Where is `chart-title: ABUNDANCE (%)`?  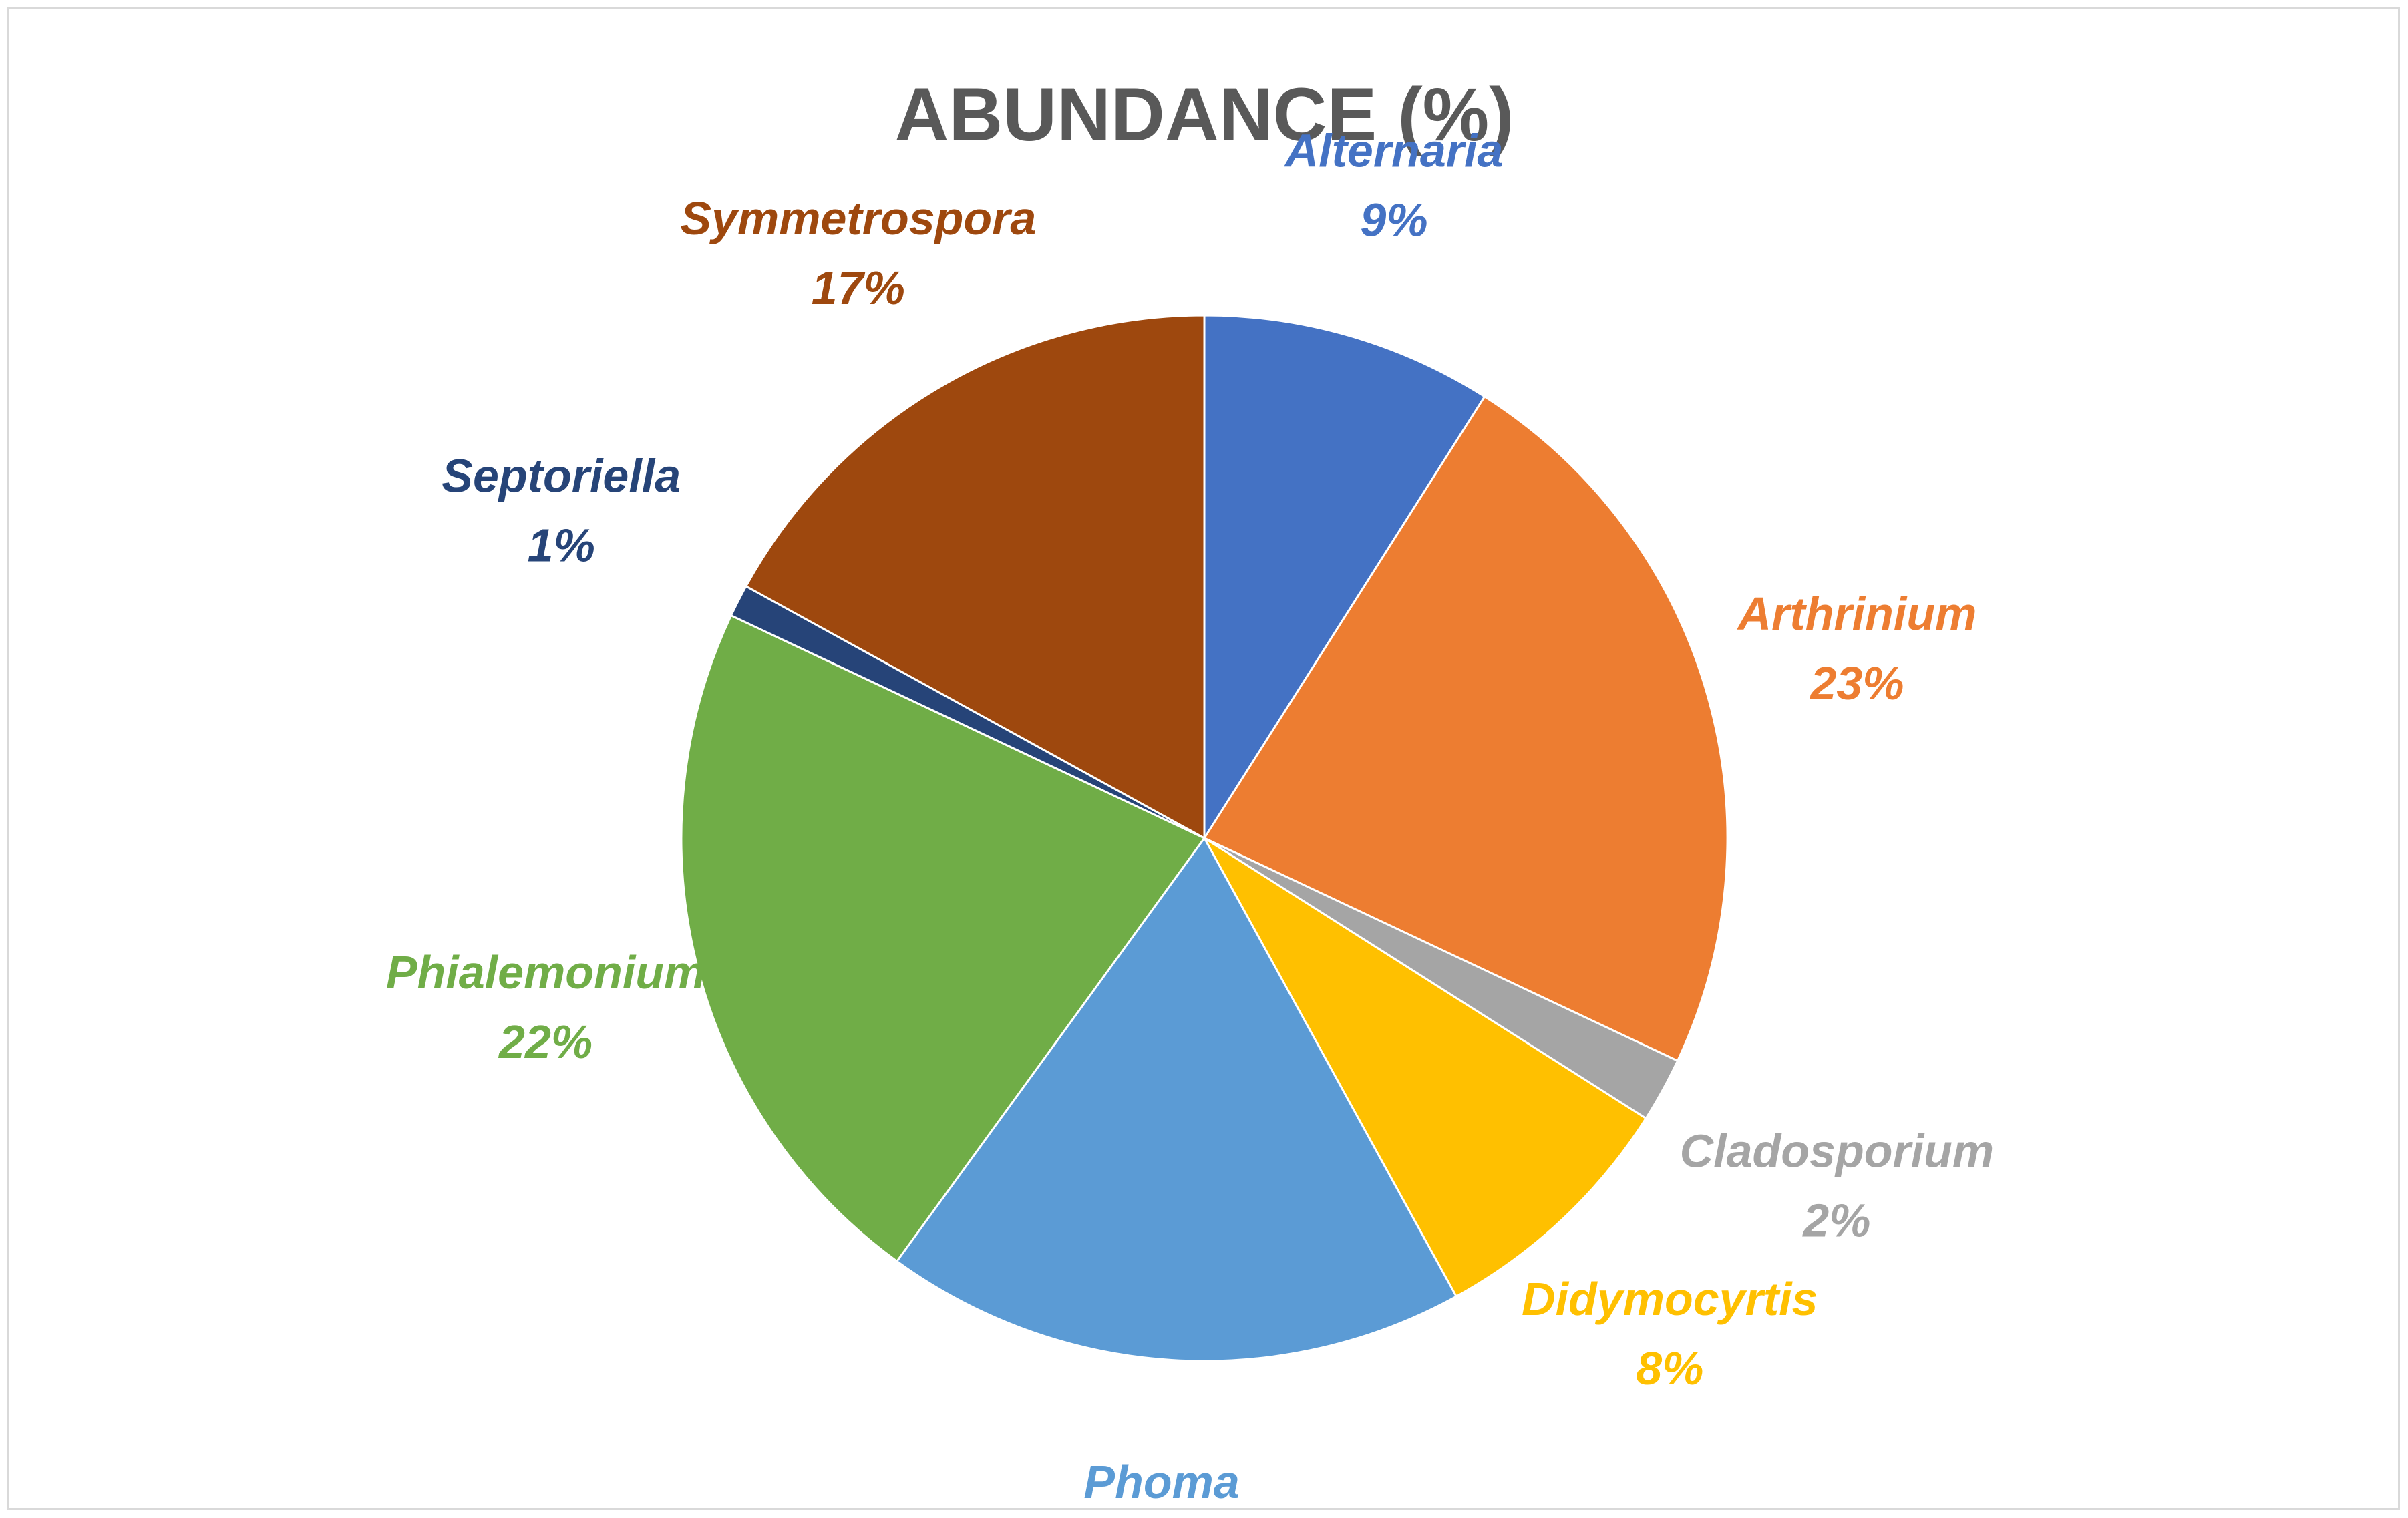 chart-title: ABUNDANCE (%) is located at coordinates (1204, 115).